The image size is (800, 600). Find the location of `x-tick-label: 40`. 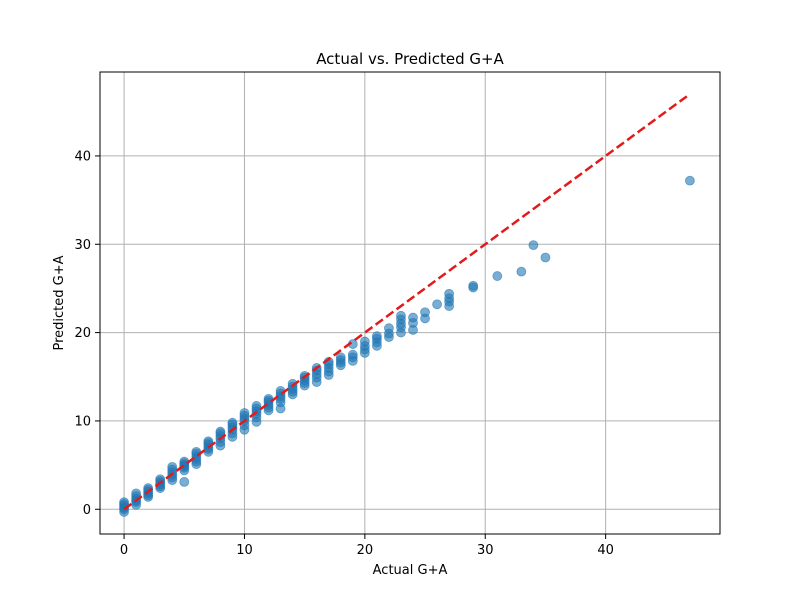

x-tick-label: 40 is located at coordinates (605, 550).